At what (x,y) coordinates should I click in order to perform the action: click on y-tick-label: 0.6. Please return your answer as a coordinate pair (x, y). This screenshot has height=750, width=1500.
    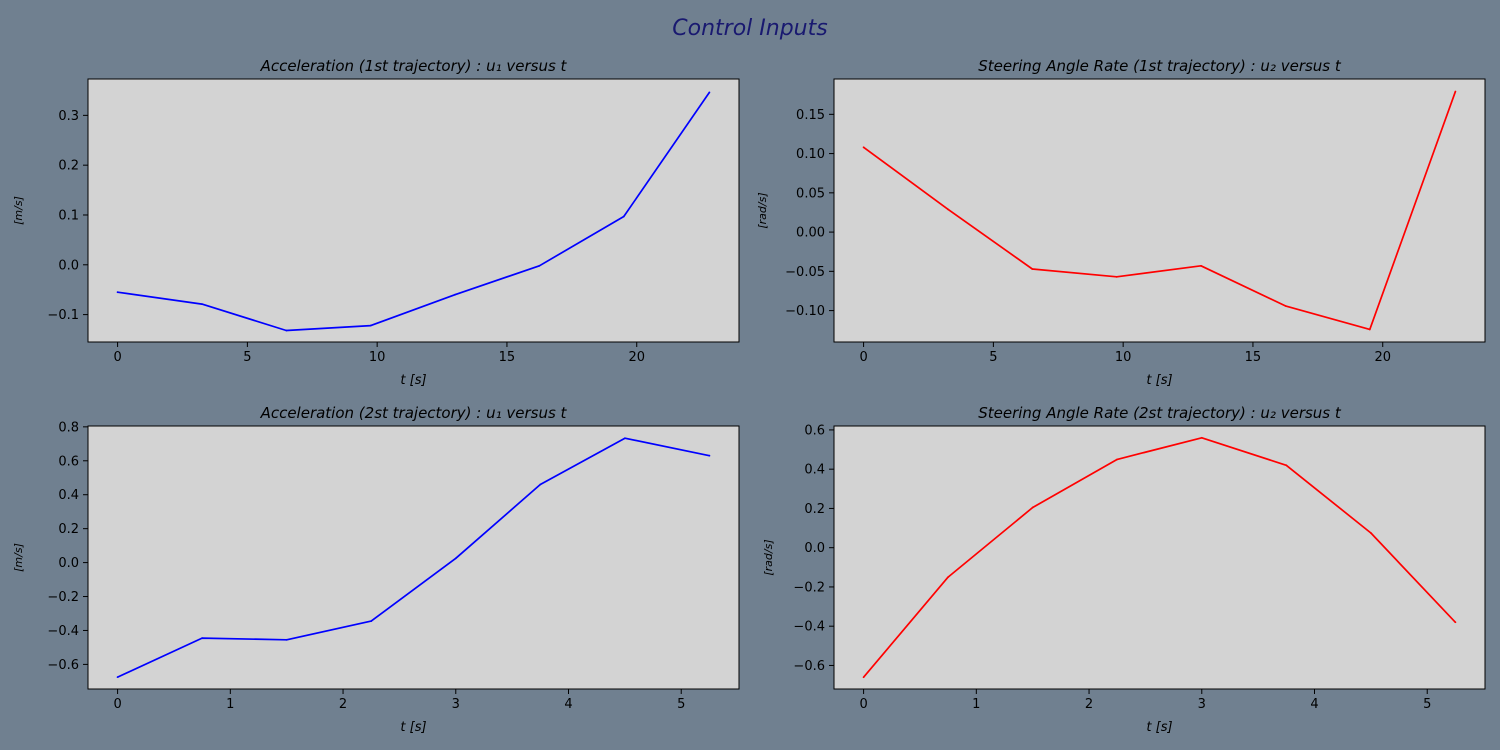
    Looking at the image, I should click on (68, 461).